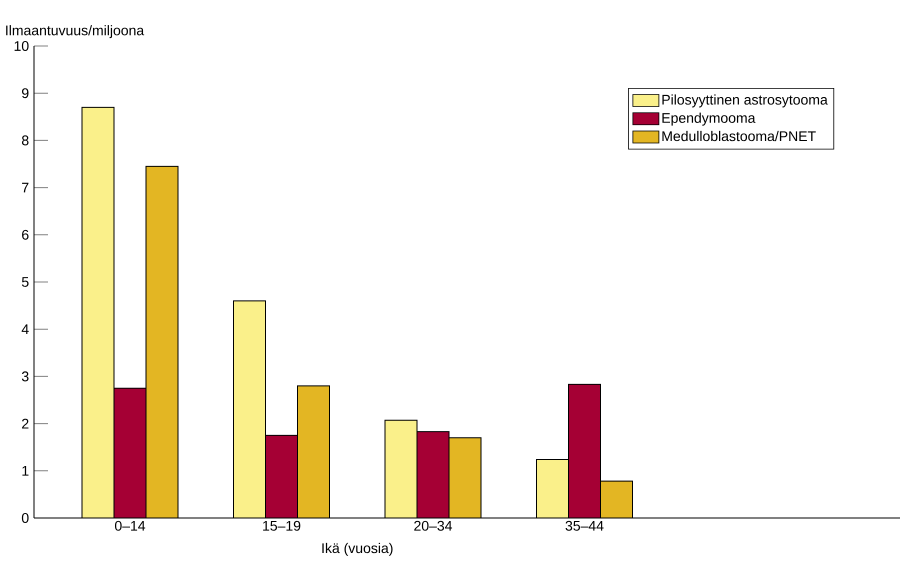  What do you see at coordinates (25, 376) in the screenshot?
I see `y-tick-label: 3` at bounding box center [25, 376].